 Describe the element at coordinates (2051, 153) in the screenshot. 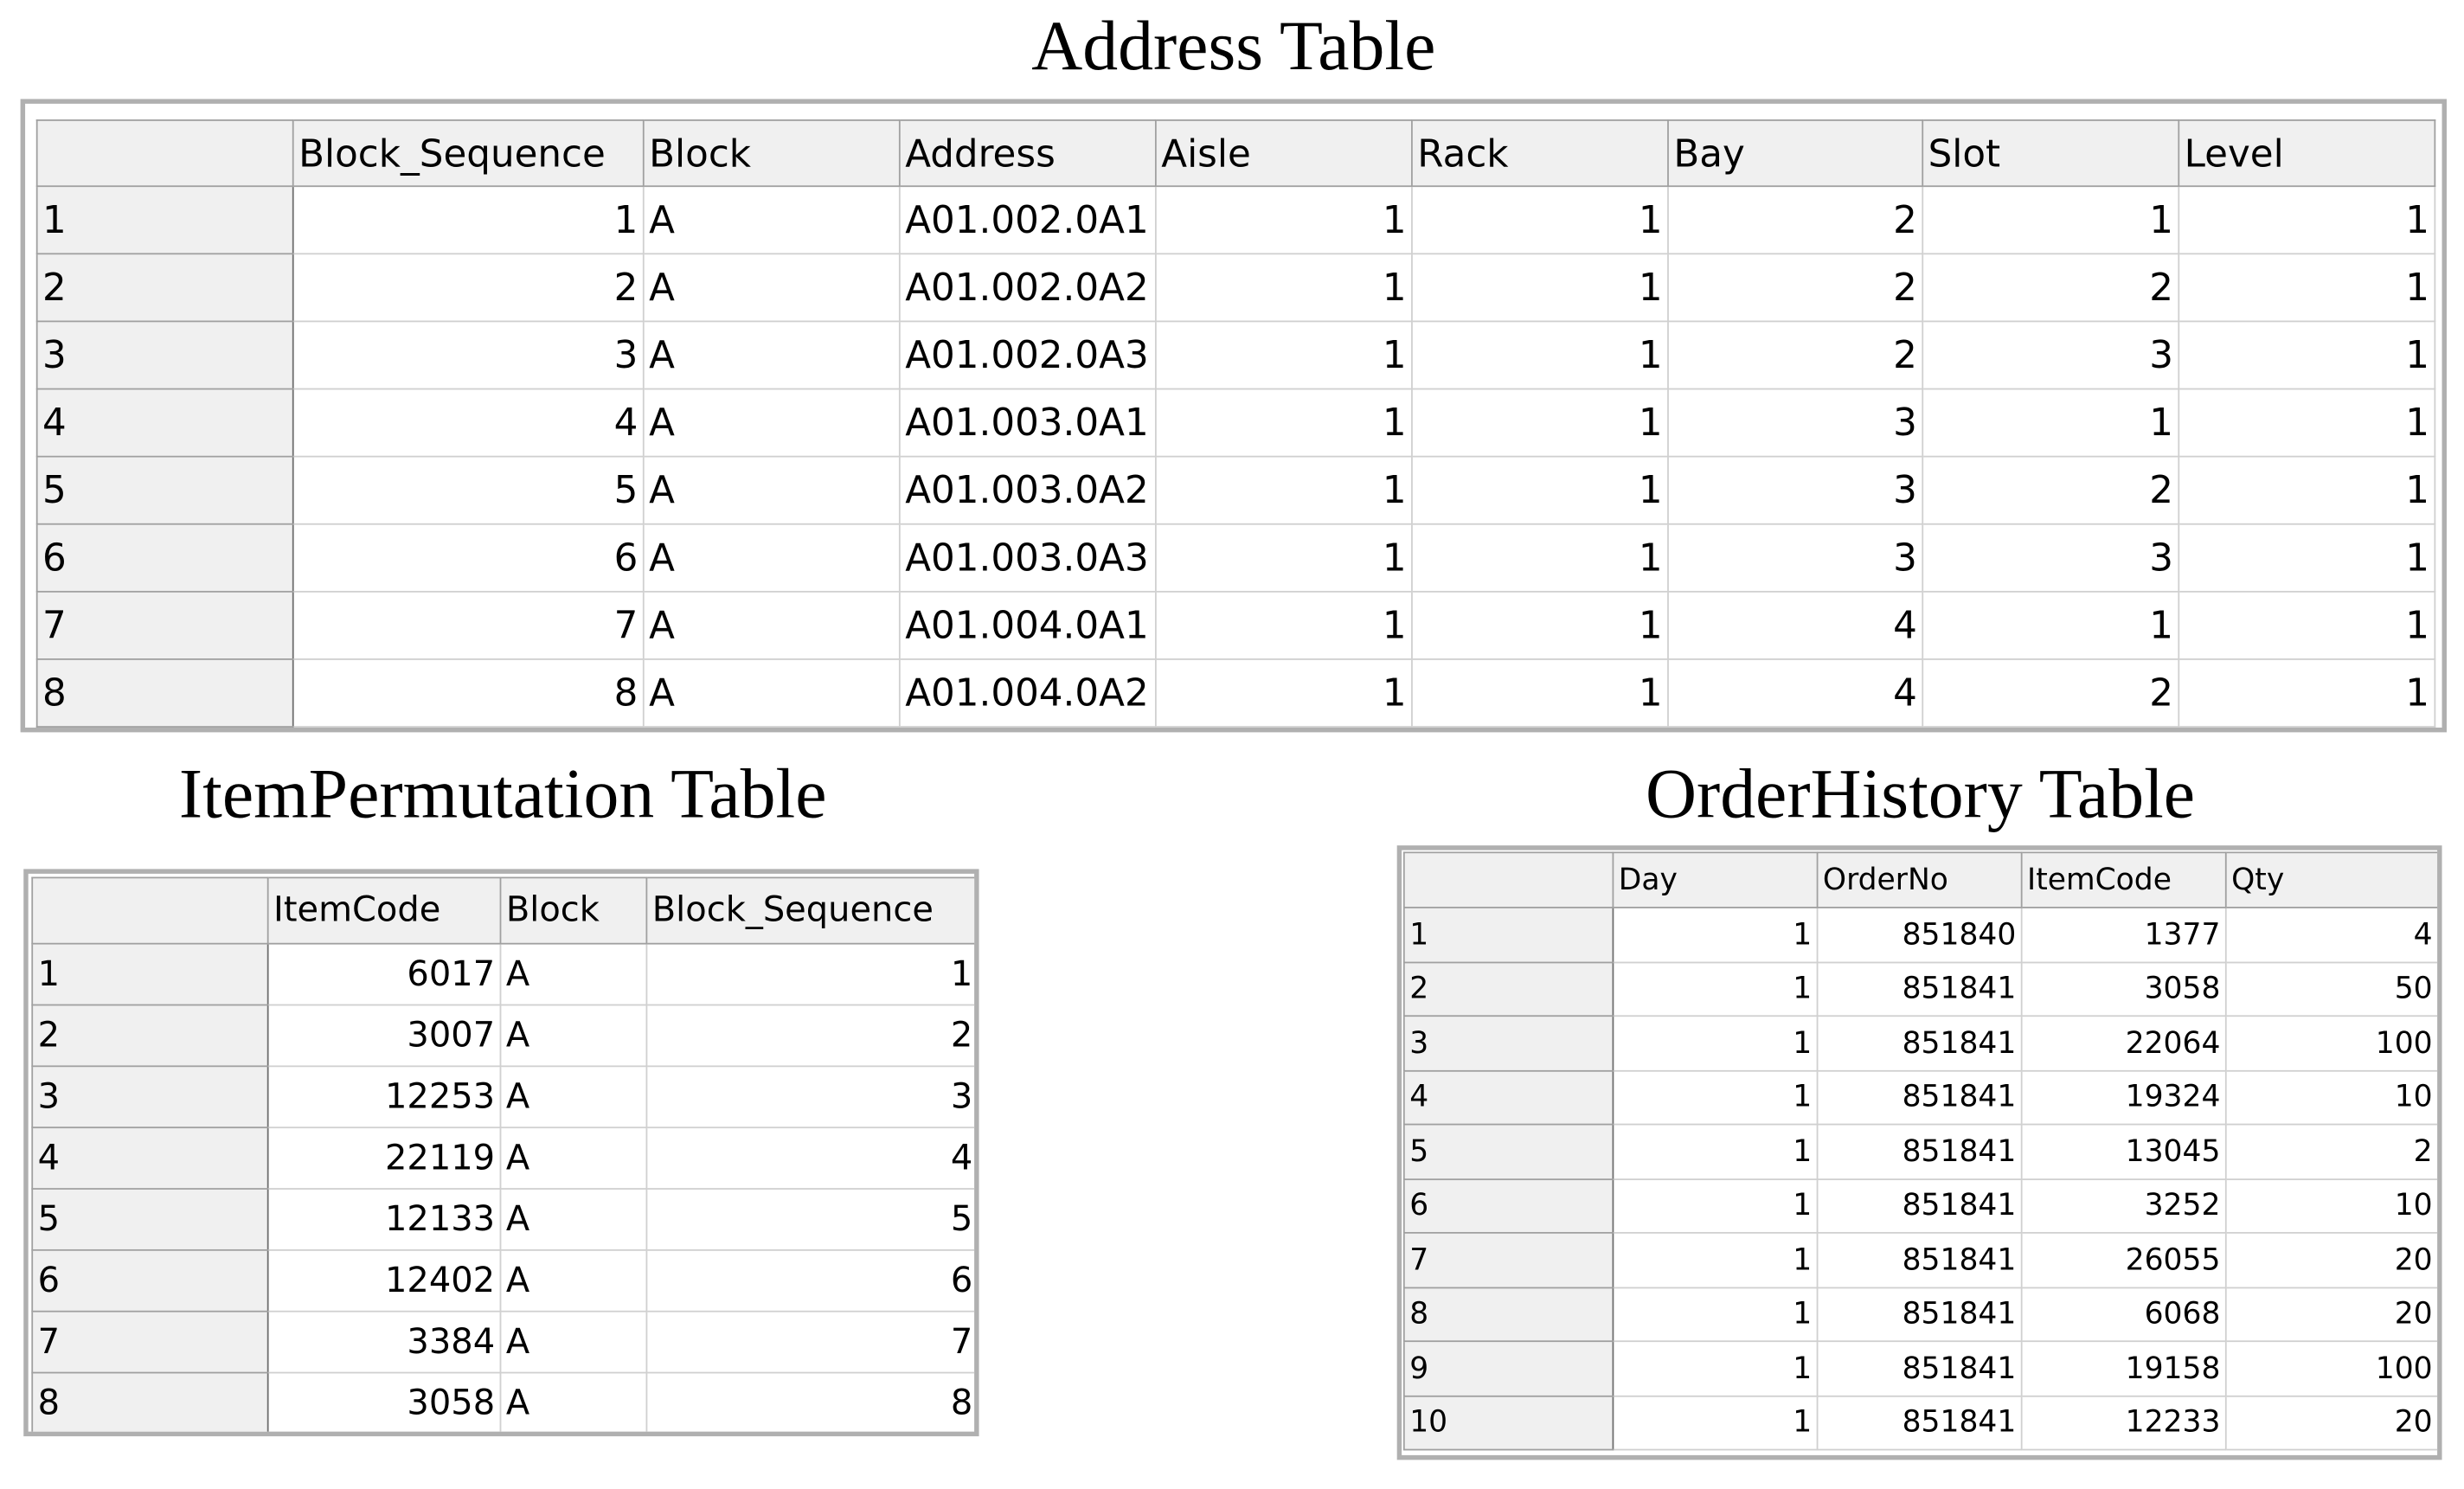

I see `column-header: Slot` at that location.